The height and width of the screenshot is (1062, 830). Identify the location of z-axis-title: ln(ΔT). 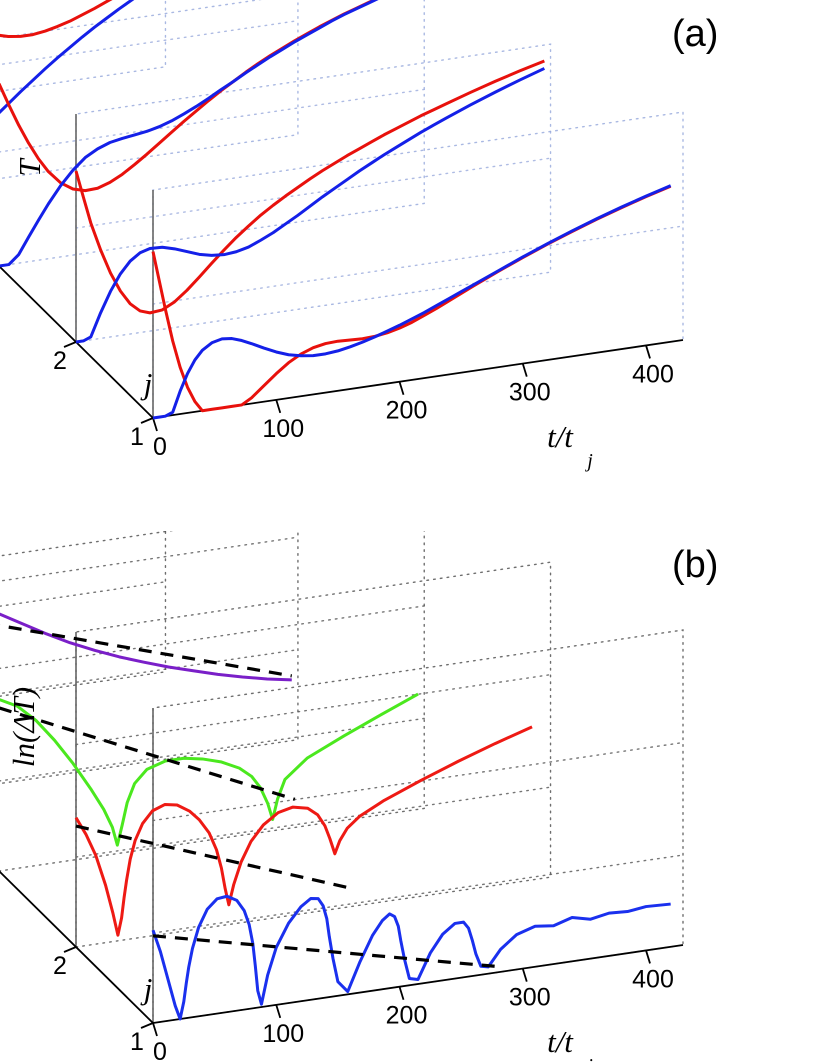
(23, 727).